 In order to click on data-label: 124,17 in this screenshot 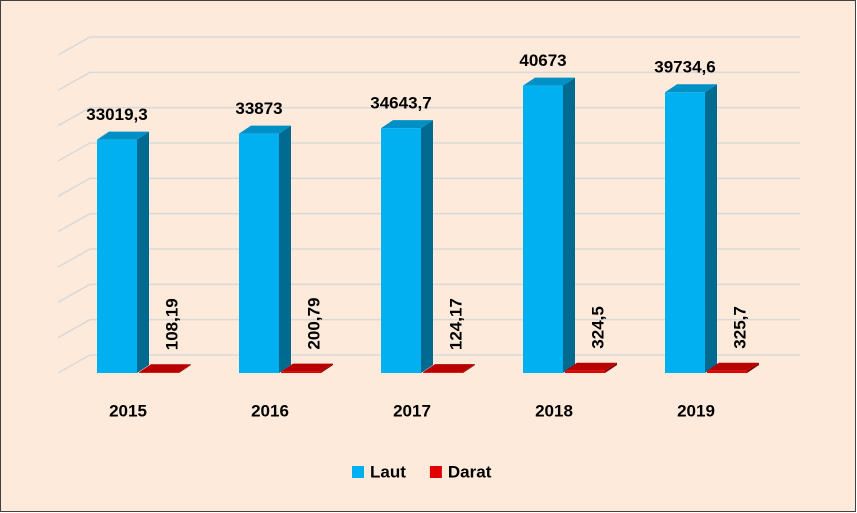, I will do `click(455, 324)`.